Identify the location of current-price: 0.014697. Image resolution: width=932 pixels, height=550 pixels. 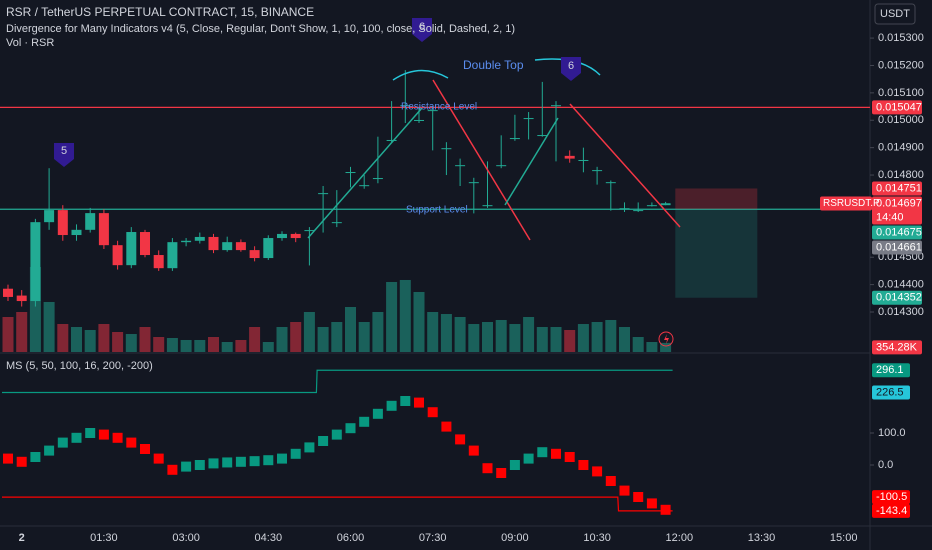
(899, 203).